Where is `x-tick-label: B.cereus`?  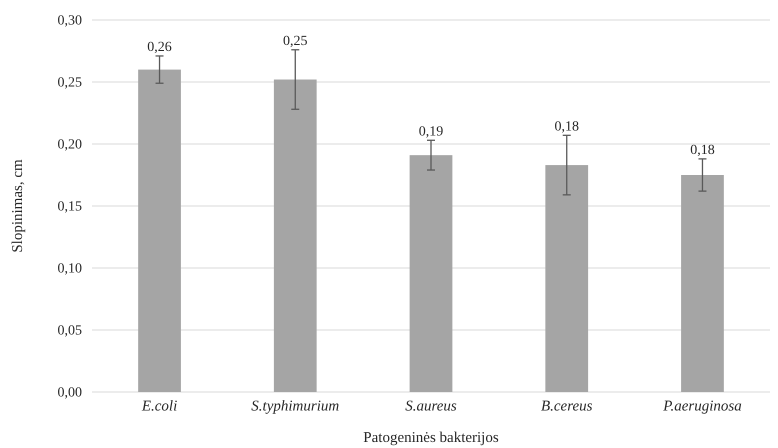 x-tick-label: B.cereus is located at coordinates (566, 406).